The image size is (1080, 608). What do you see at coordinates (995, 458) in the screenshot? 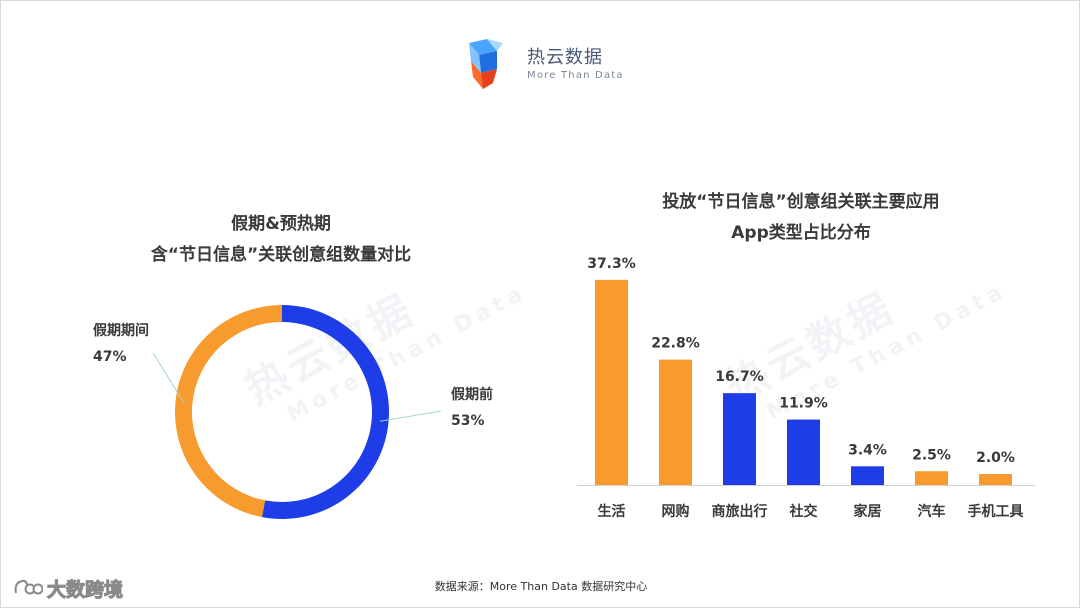
I see `bar-value-label: 2.0%` at bounding box center [995, 458].